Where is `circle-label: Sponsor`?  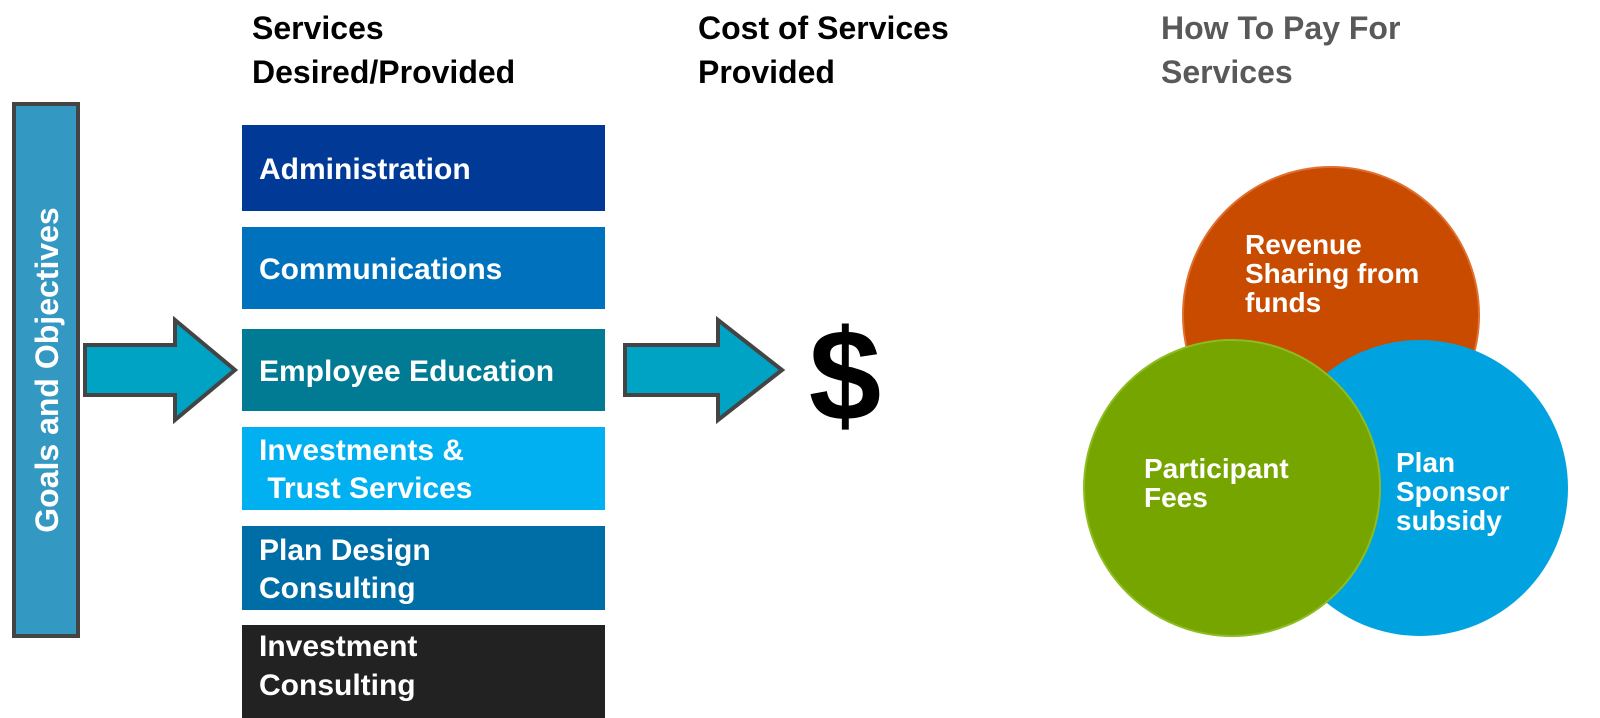
circle-label: Sponsor is located at coordinates (1453, 491).